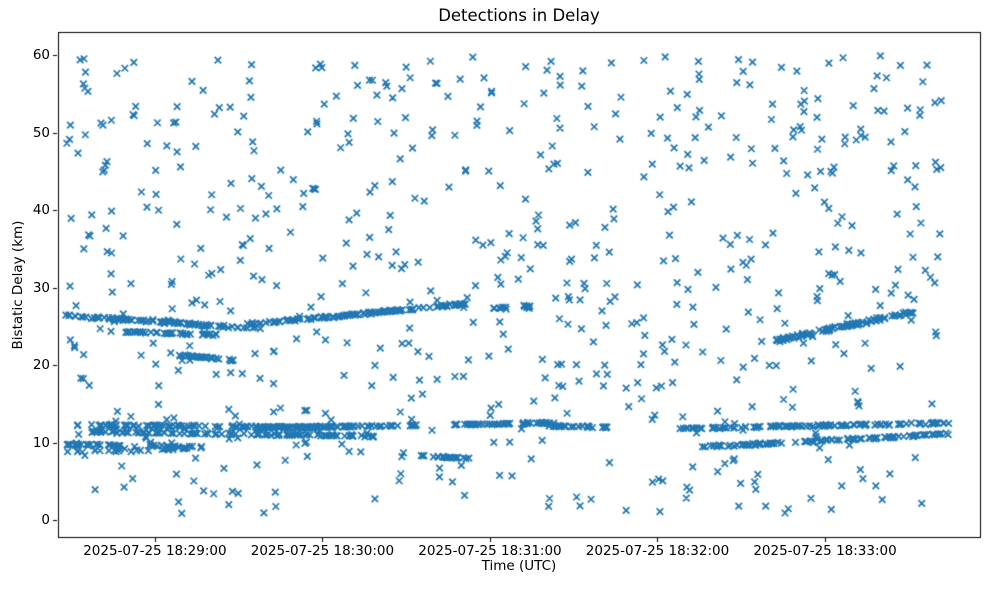  Describe the element at coordinates (41, 132) in the screenshot. I see `y-tick-label: 50` at that location.